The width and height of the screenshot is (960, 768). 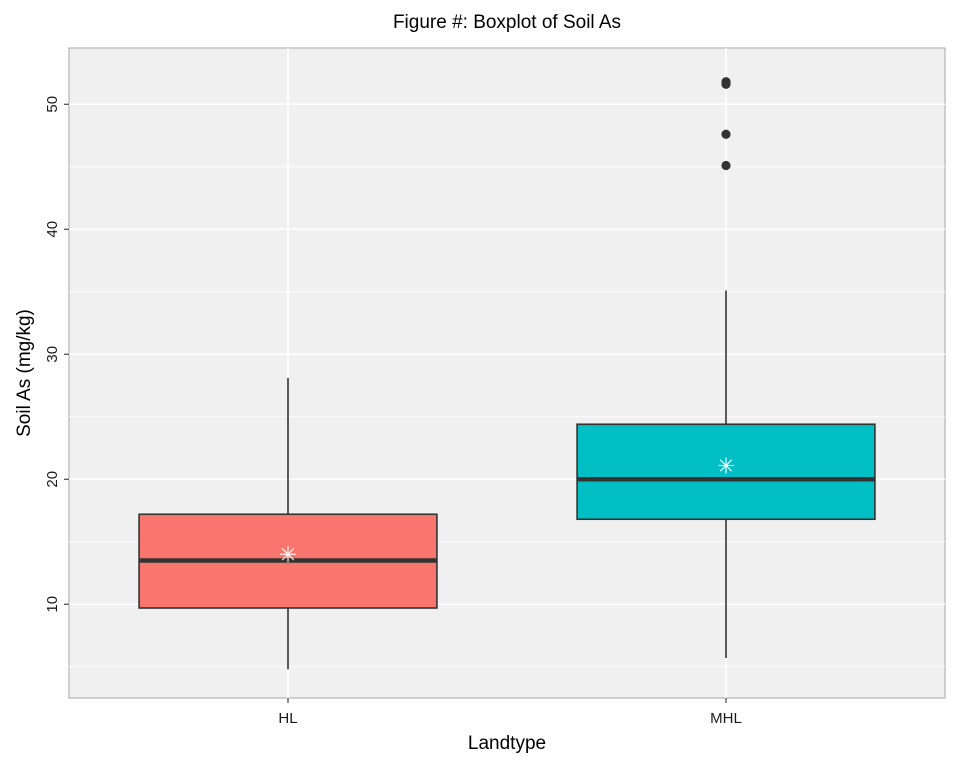 What do you see at coordinates (288, 524) in the screenshot?
I see `box-hl` at bounding box center [288, 524].